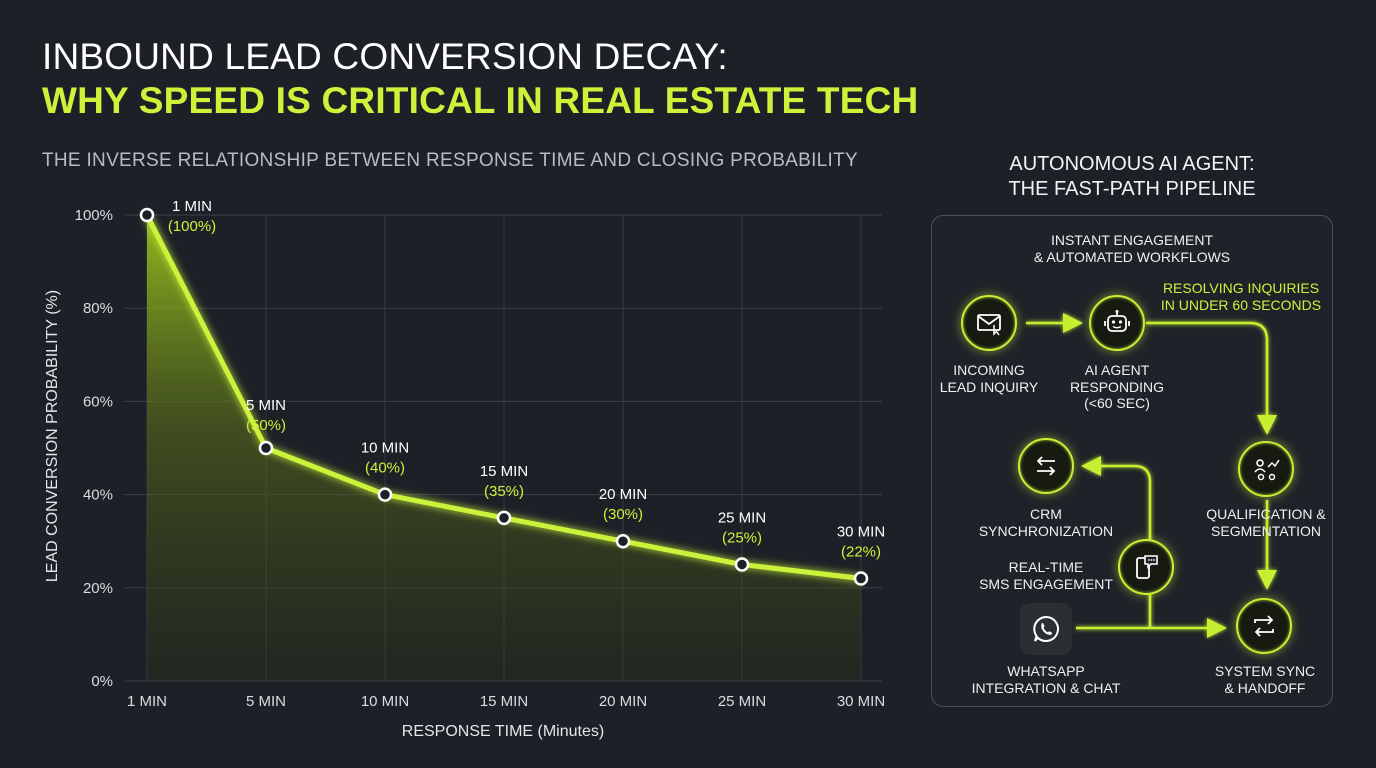 This screenshot has width=1376, height=768. I want to click on crm-line2: SYNCHRONIZATION, so click(1046, 530).